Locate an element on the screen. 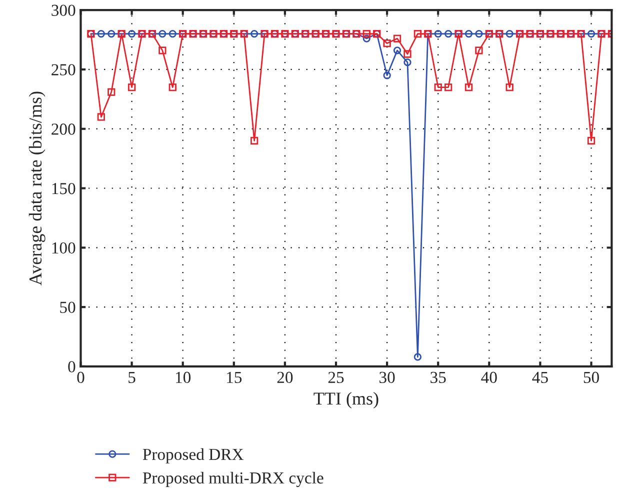 Image resolution: width=621 pixels, height=502 pixels. y-axis-title: Average data rate (bits/ms) is located at coordinates (37, 189).